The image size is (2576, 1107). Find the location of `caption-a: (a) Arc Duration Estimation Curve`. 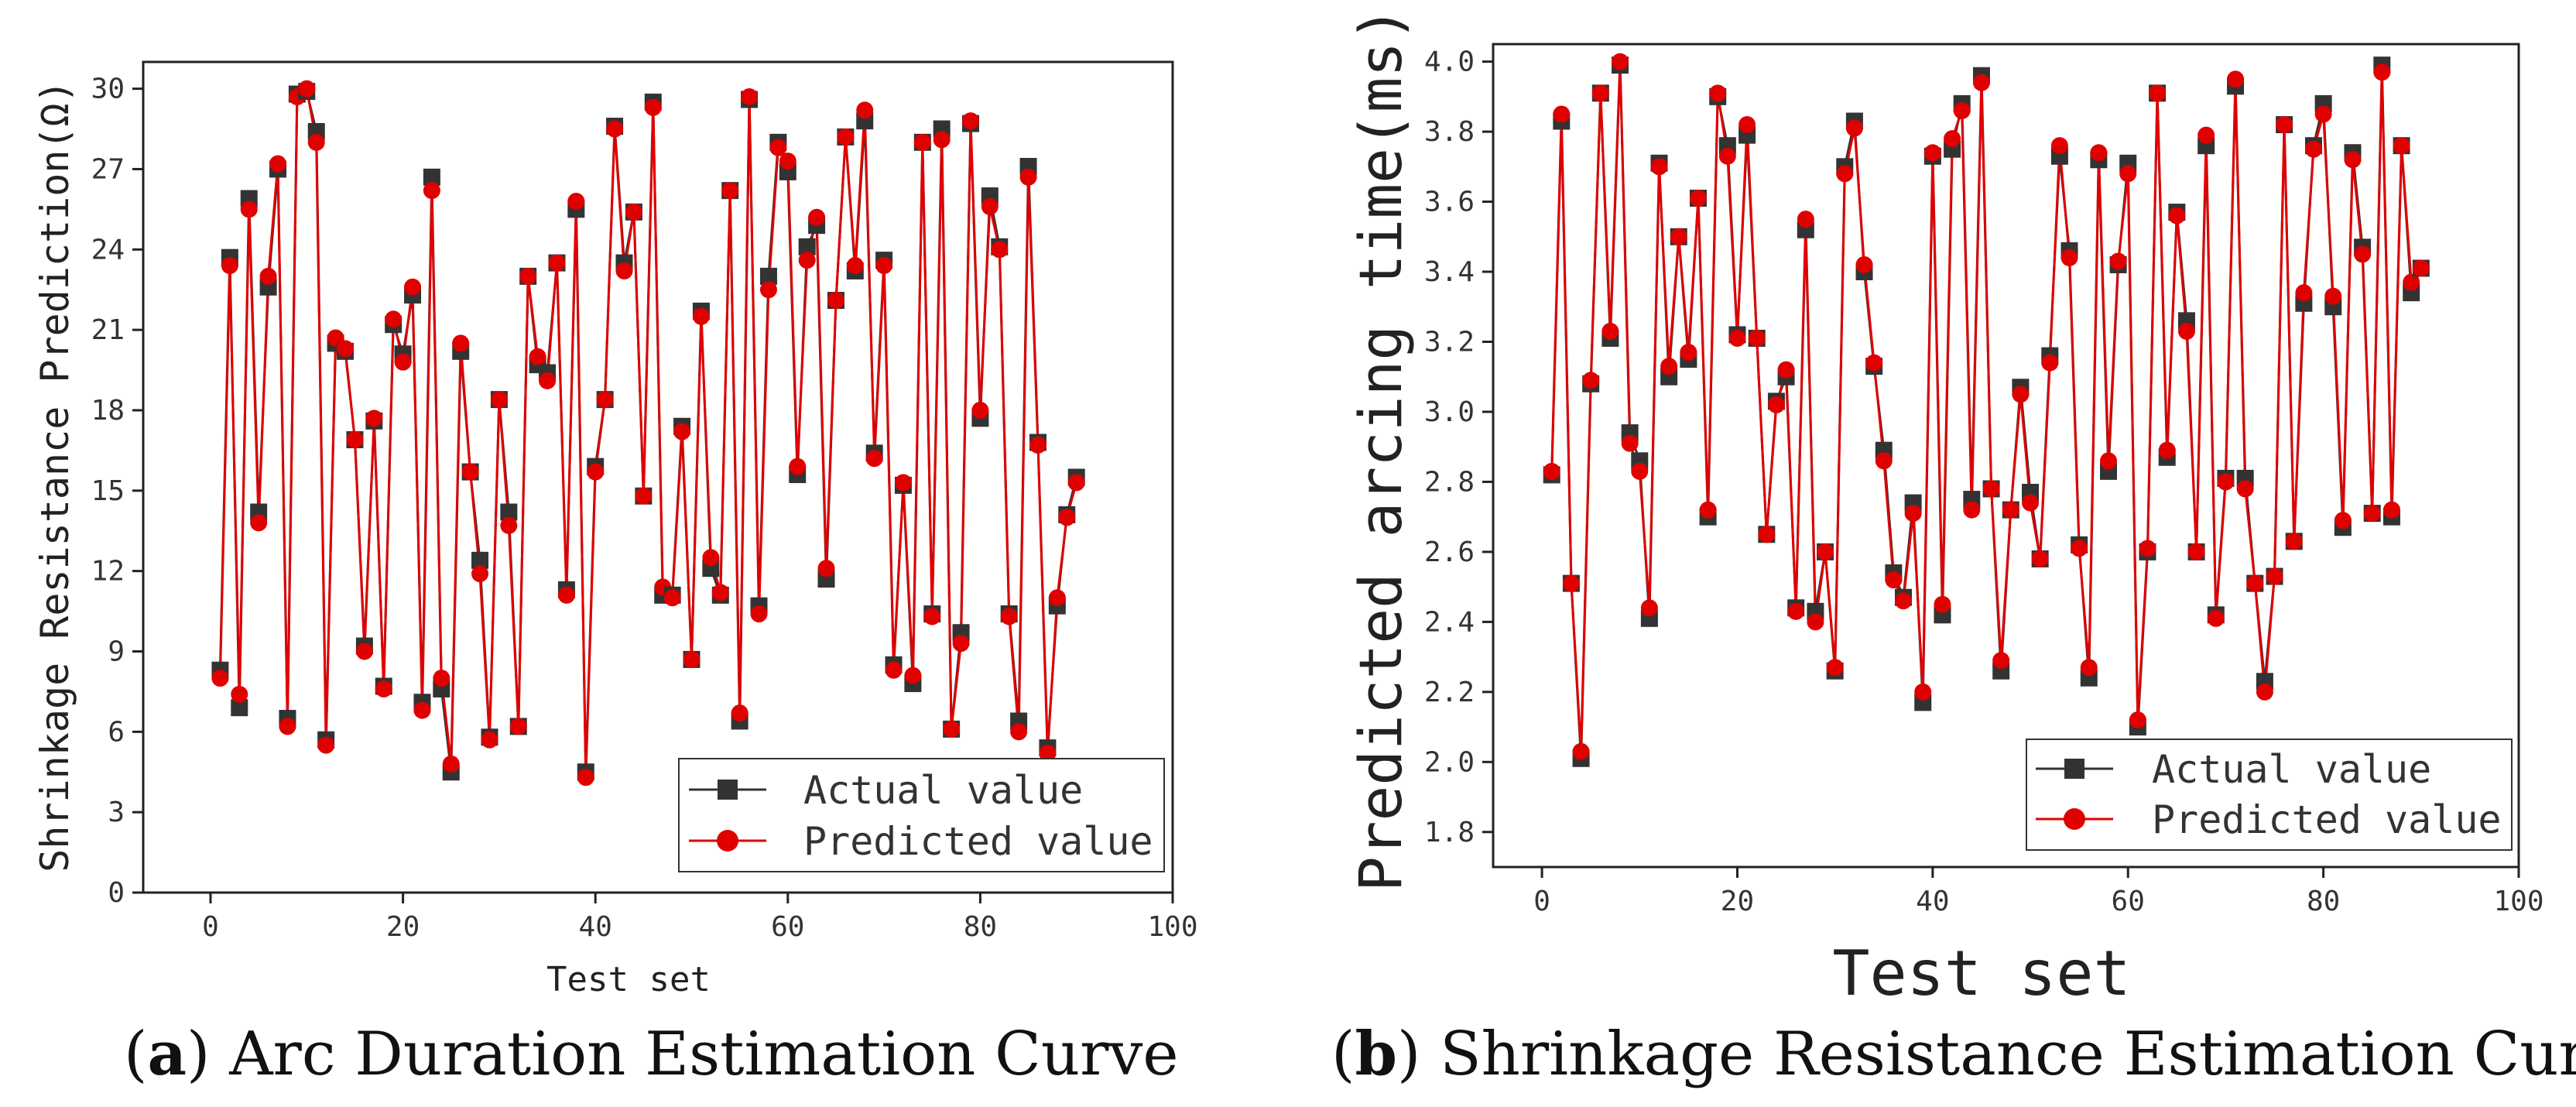

caption-a: (a) Arc Duration Estimation Curve is located at coordinates (651, 1054).